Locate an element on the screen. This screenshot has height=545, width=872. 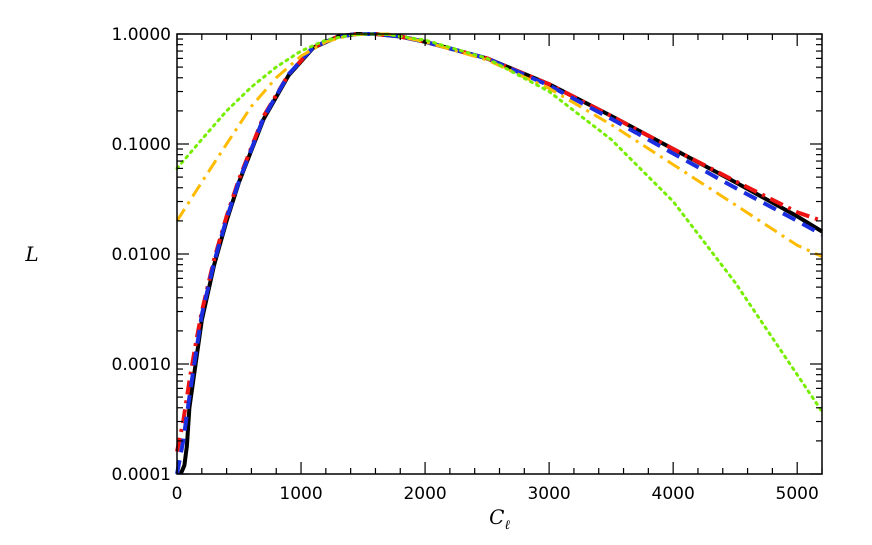
x-tick-label: 4000 is located at coordinates (673, 494).